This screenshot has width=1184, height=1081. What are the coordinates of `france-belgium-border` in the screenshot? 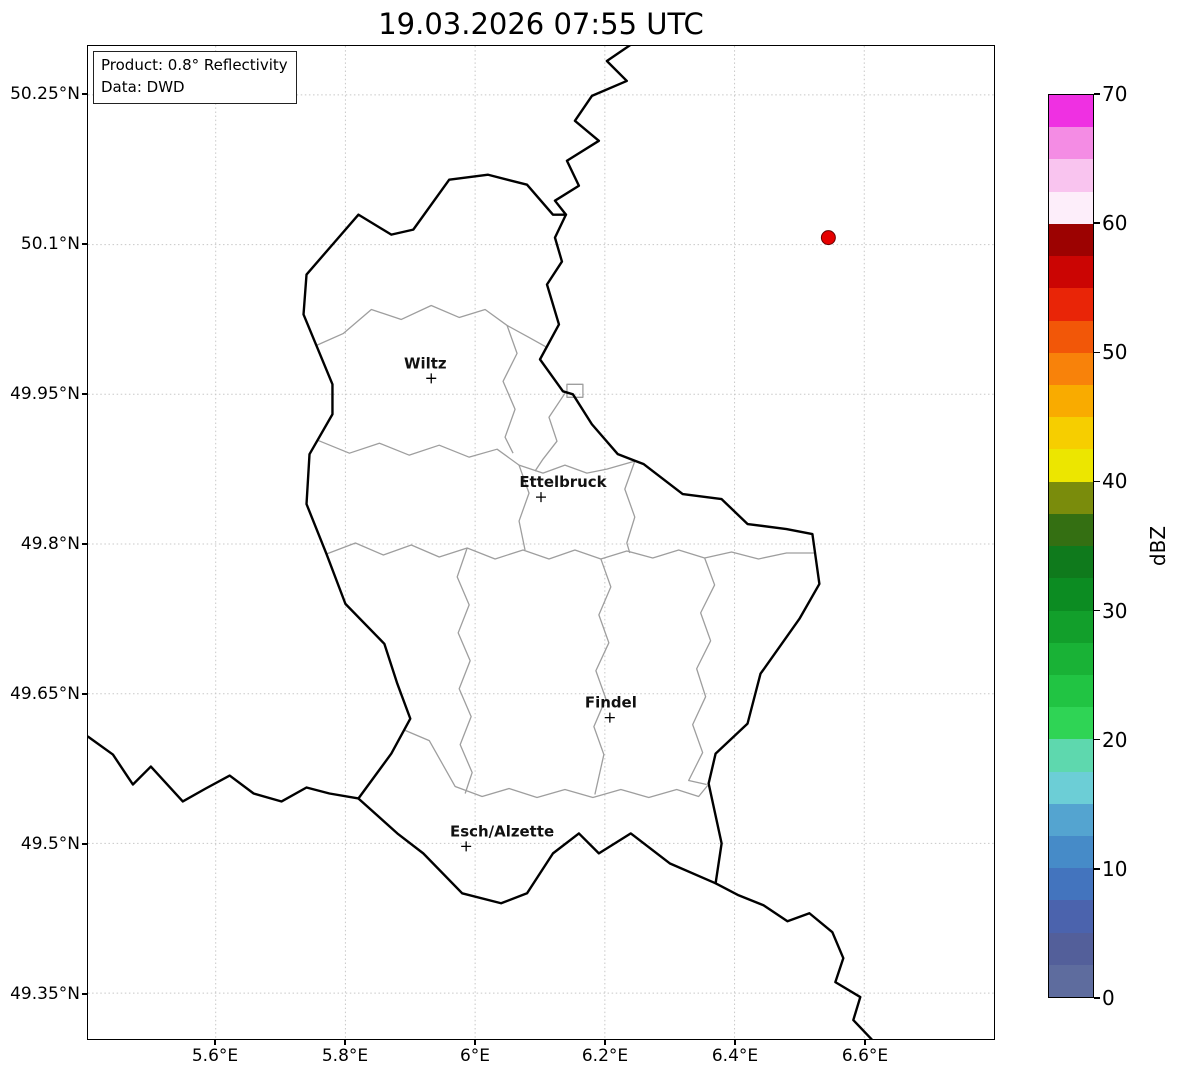 It's located at (224, 769).